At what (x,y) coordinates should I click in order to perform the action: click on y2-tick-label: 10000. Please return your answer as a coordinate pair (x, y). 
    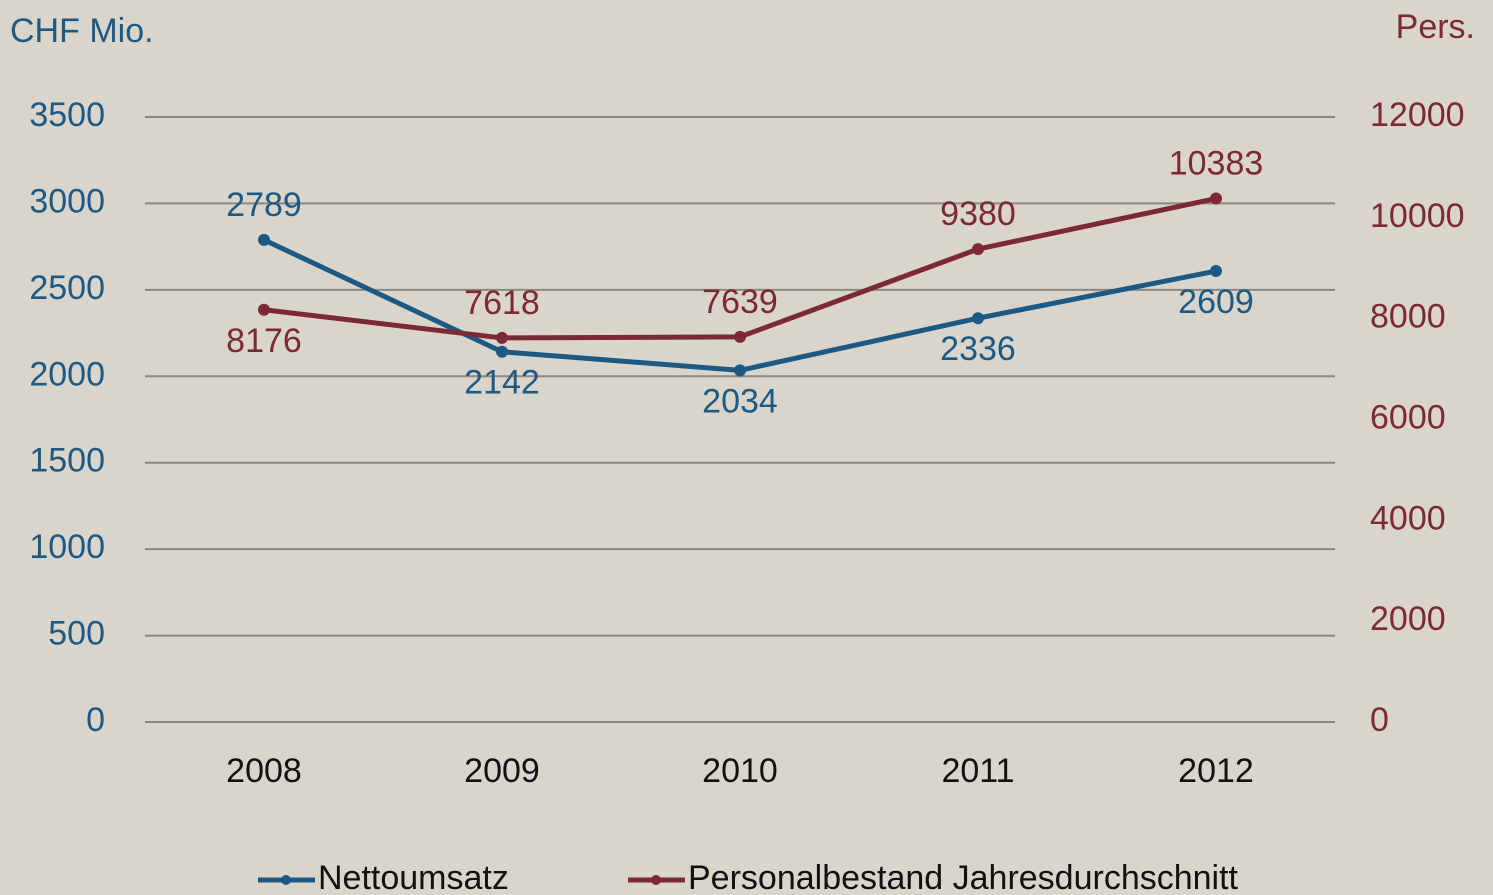
    Looking at the image, I should click on (1417, 216).